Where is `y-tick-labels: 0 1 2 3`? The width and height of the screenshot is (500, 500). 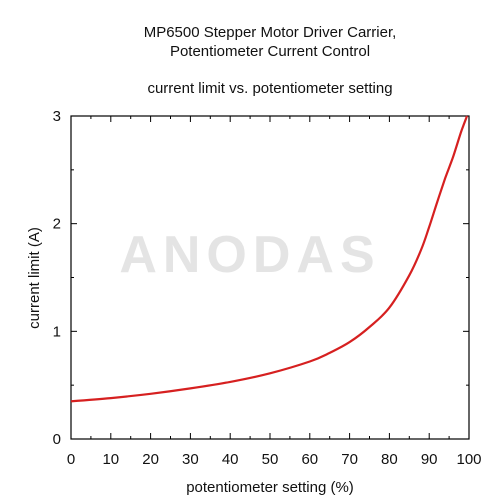 y-tick-labels: 0 1 2 3 is located at coordinates (57, 278).